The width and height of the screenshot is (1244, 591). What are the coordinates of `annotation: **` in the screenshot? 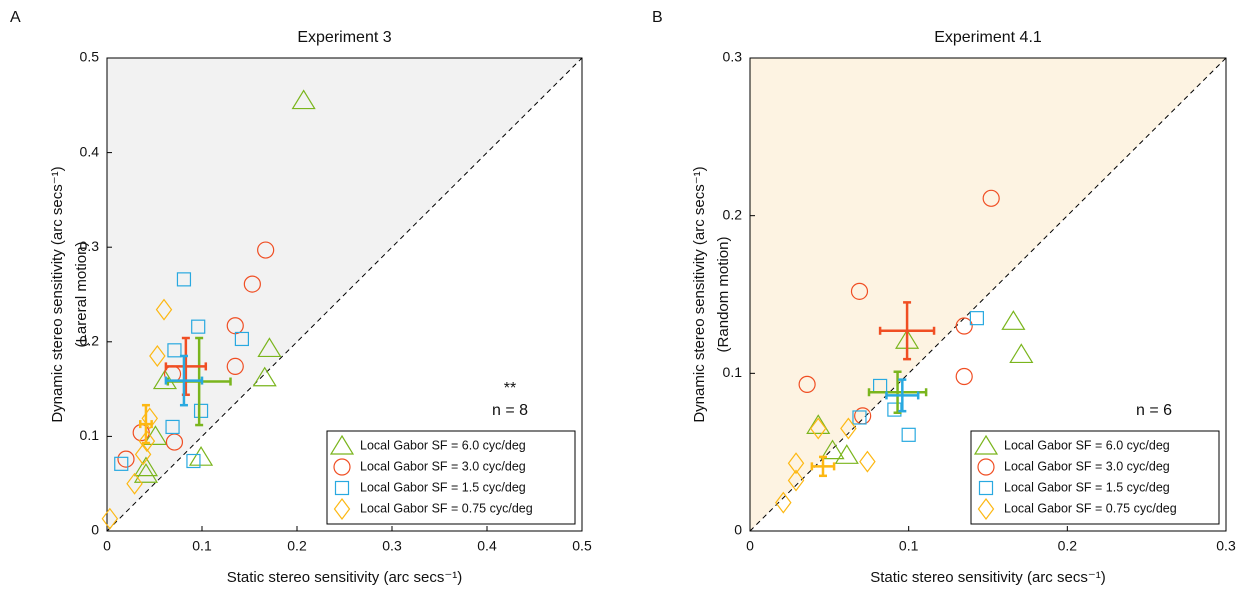 It's located at (510, 388).